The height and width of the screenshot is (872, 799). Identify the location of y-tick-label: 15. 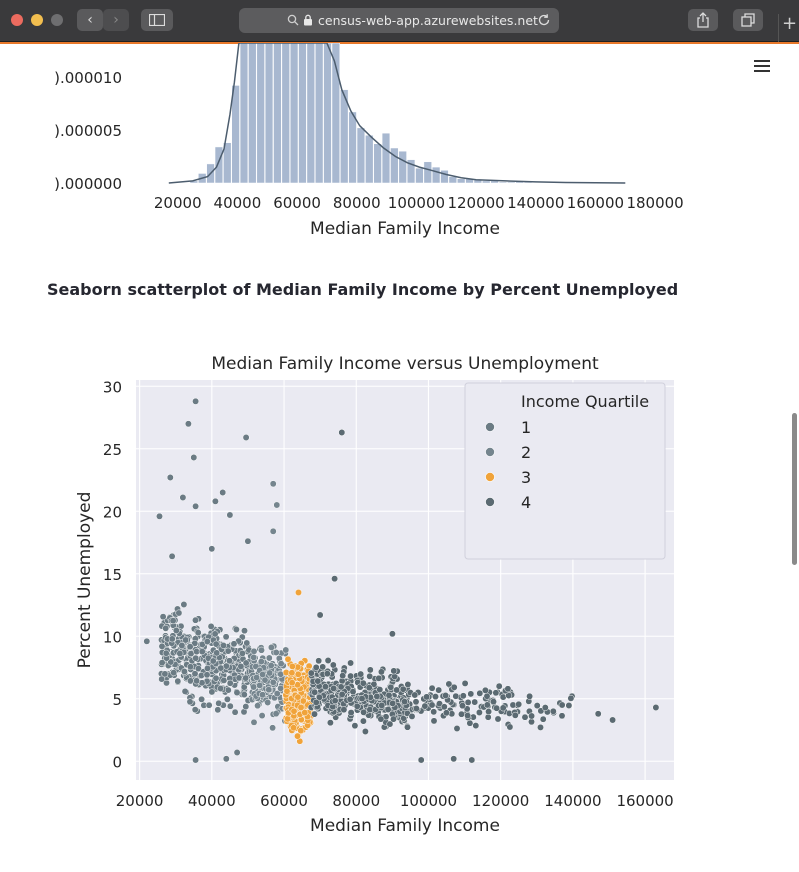
(112, 575).